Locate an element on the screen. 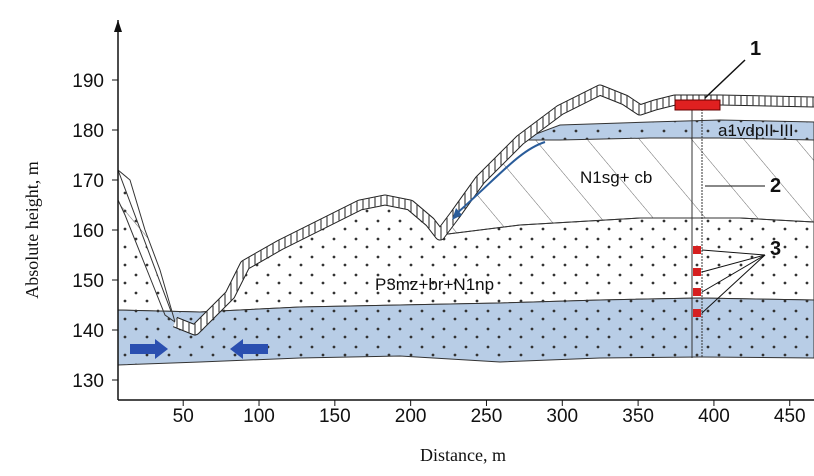  y-tick-label: 180 is located at coordinates (88, 131).